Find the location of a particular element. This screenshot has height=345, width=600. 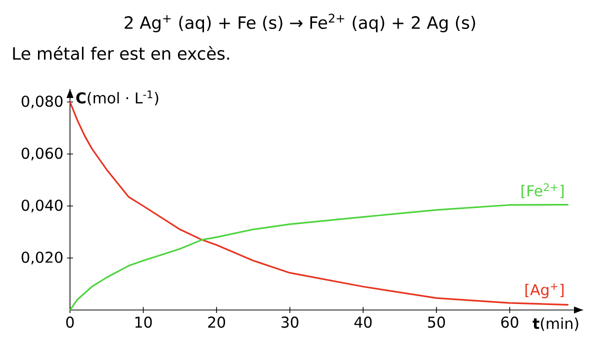

y-axis-title: C(mol · L$^{-1}$) is located at coordinates (117, 98).